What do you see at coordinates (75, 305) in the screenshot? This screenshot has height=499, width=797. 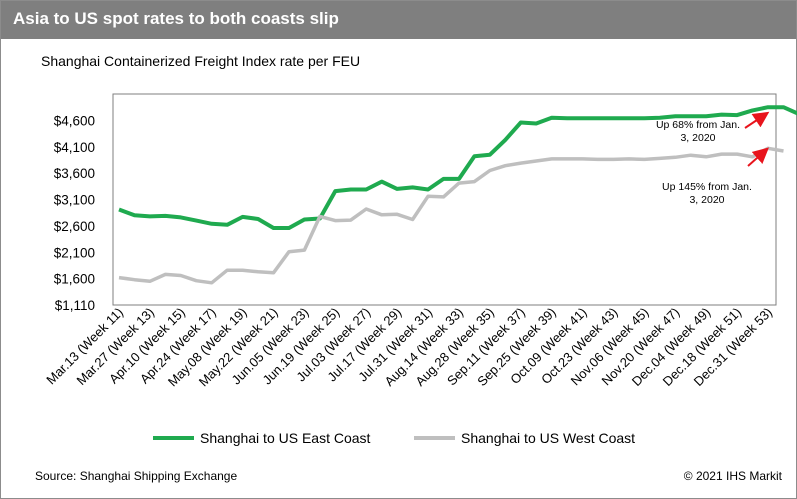 I see `y-tick-label: $1,110` at bounding box center [75, 305].